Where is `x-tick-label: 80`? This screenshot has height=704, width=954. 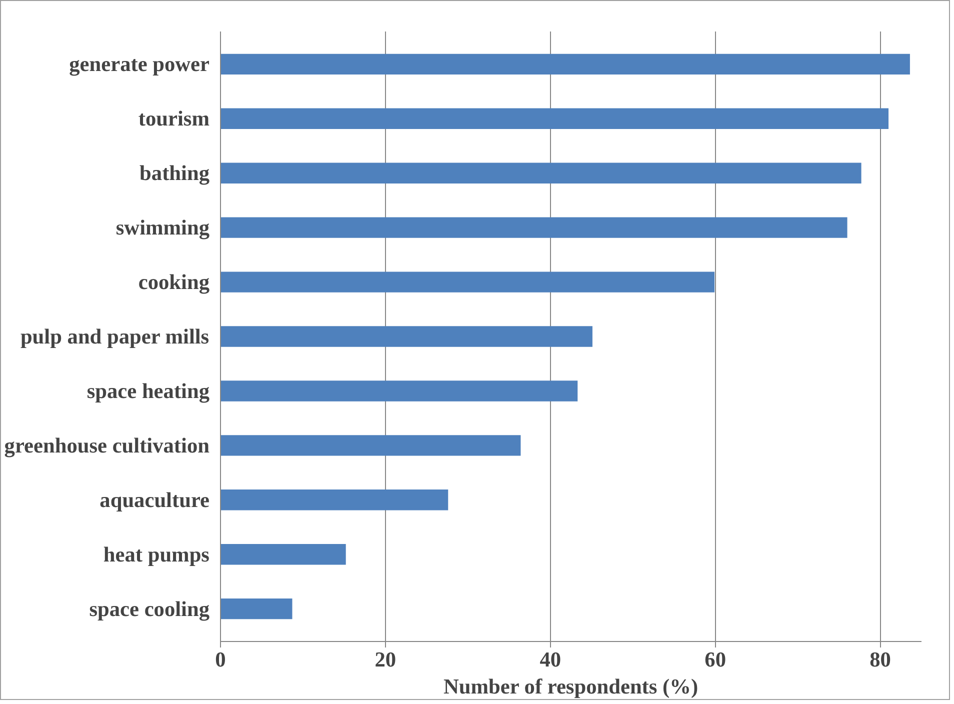
x-tick-label: 80 is located at coordinates (880, 660).